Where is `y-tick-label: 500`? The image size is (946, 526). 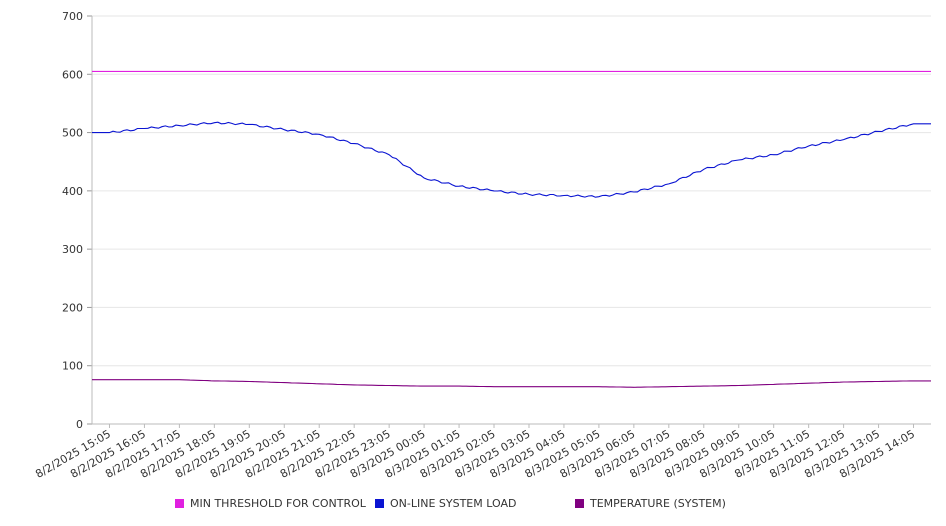
y-tick-label: 500 is located at coordinates (72, 133).